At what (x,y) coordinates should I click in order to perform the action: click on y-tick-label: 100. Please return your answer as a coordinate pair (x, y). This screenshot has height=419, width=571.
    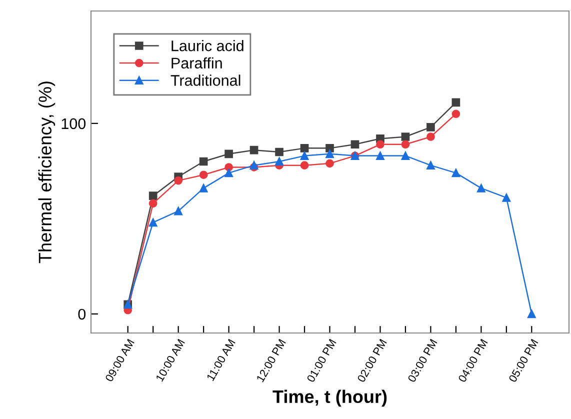
    Looking at the image, I should click on (74, 124).